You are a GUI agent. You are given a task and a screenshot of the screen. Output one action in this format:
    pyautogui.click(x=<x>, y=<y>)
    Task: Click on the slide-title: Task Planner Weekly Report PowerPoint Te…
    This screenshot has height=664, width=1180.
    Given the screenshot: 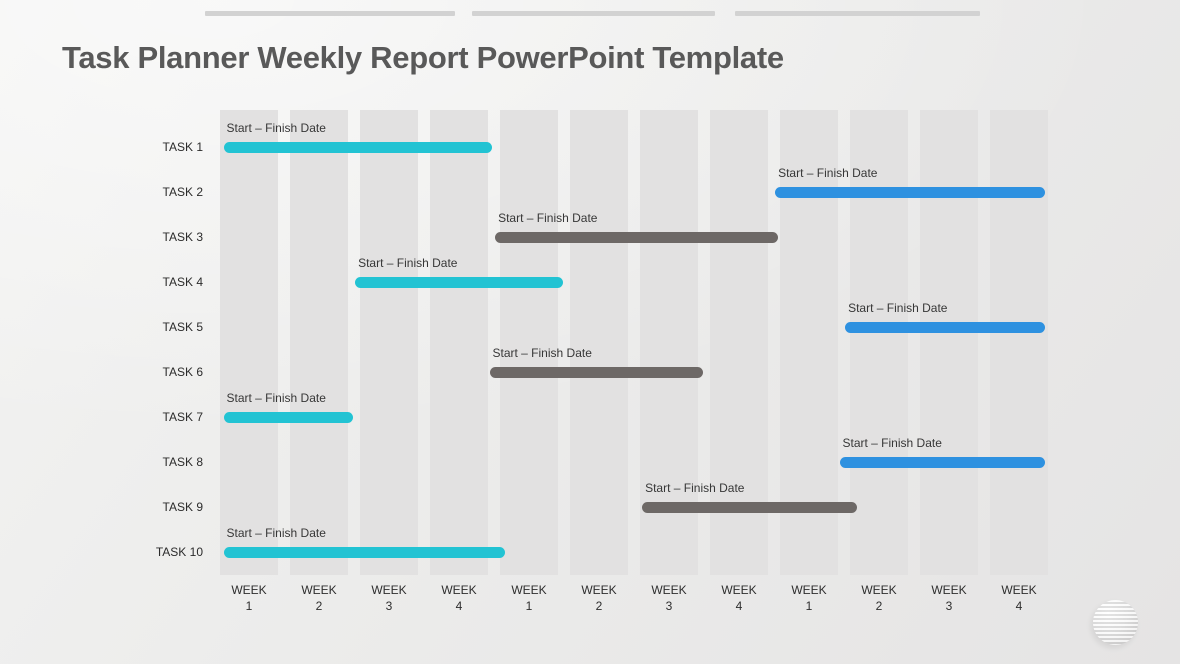 What is the action you would take?
    pyautogui.click(x=423, y=57)
    